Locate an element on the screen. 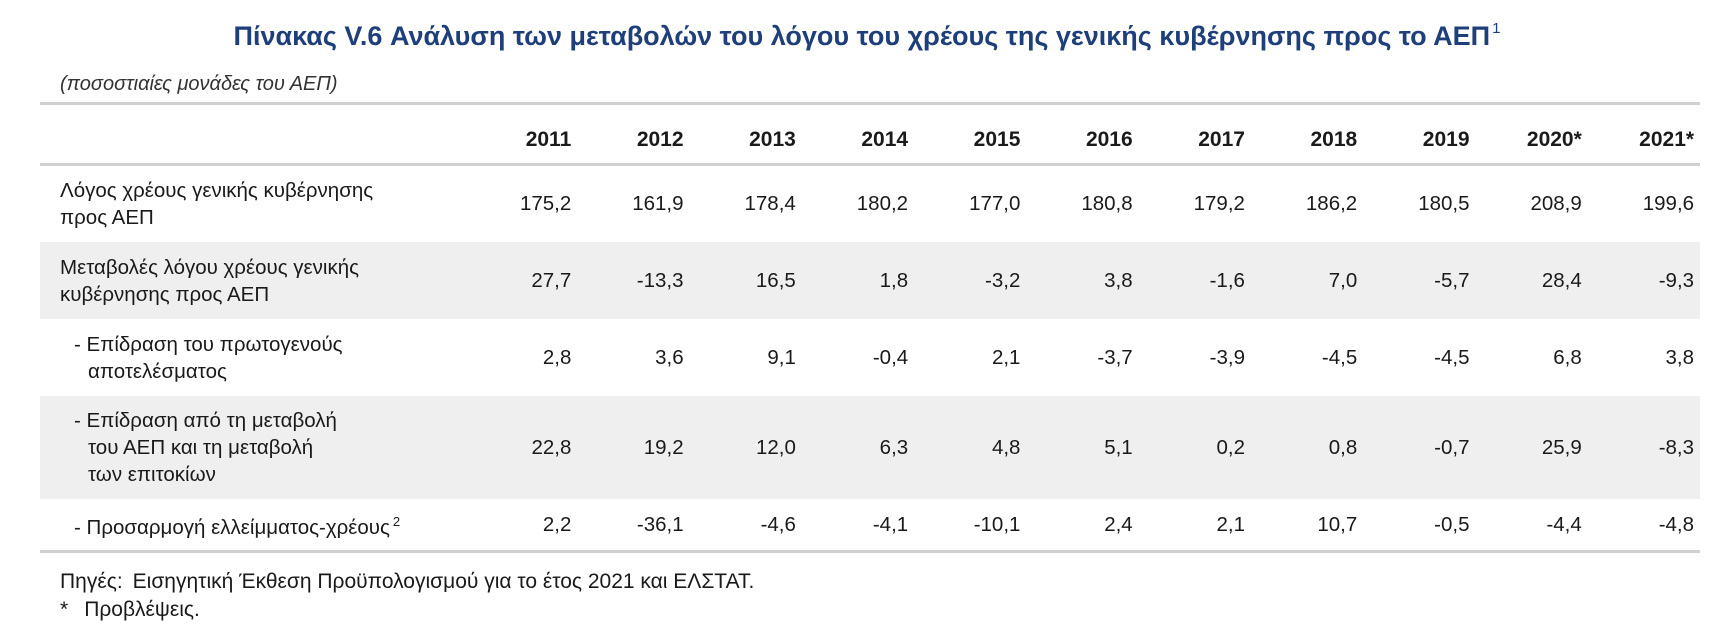 The width and height of the screenshot is (1734, 624). header-year: 2014 is located at coordinates (885, 139).